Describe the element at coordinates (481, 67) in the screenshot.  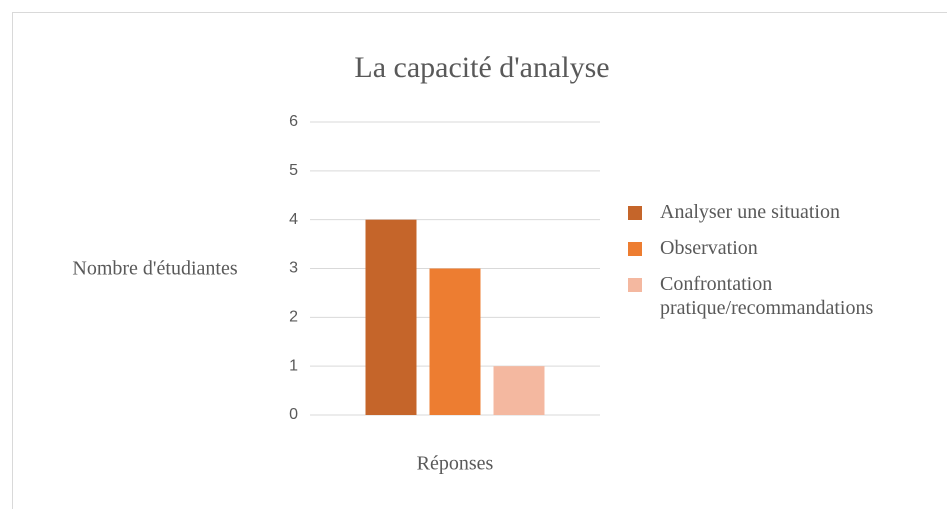
I see `chart-title: La capacité d'analyse` at that location.